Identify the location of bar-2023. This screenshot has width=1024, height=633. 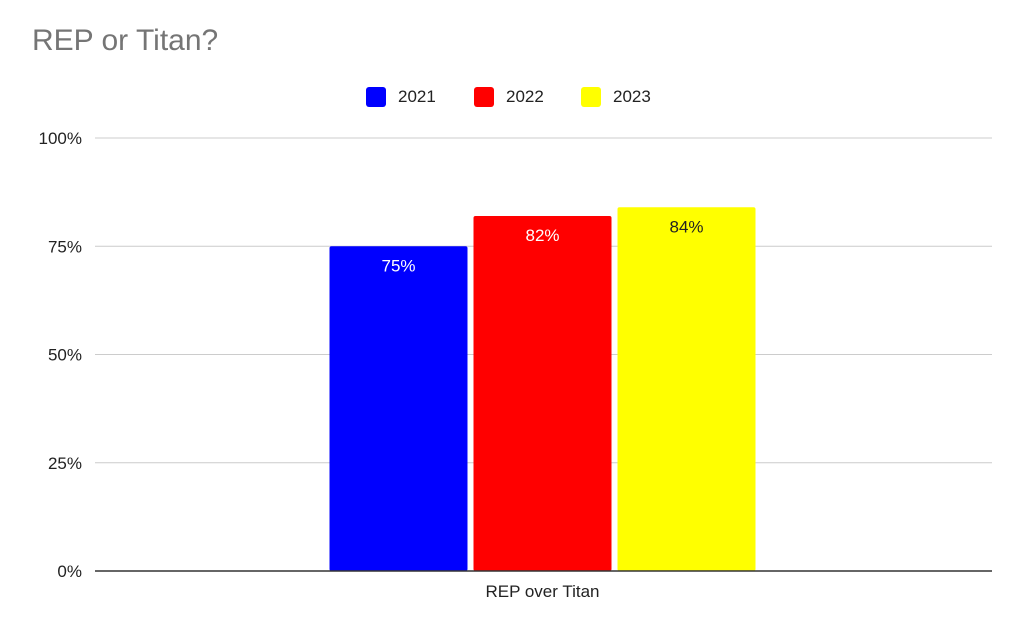
(686, 389).